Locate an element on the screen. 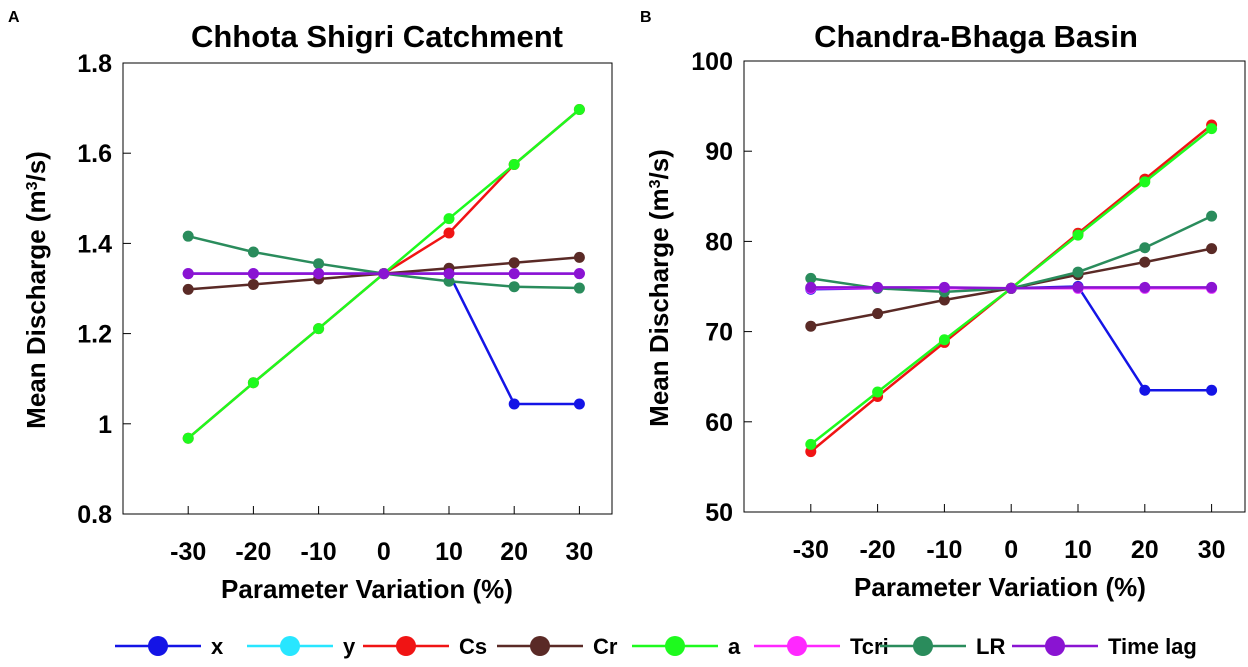 Image resolution: width=1248 pixels, height=667 pixels. panel-b-series-time-lag is located at coordinates (1011, 287).